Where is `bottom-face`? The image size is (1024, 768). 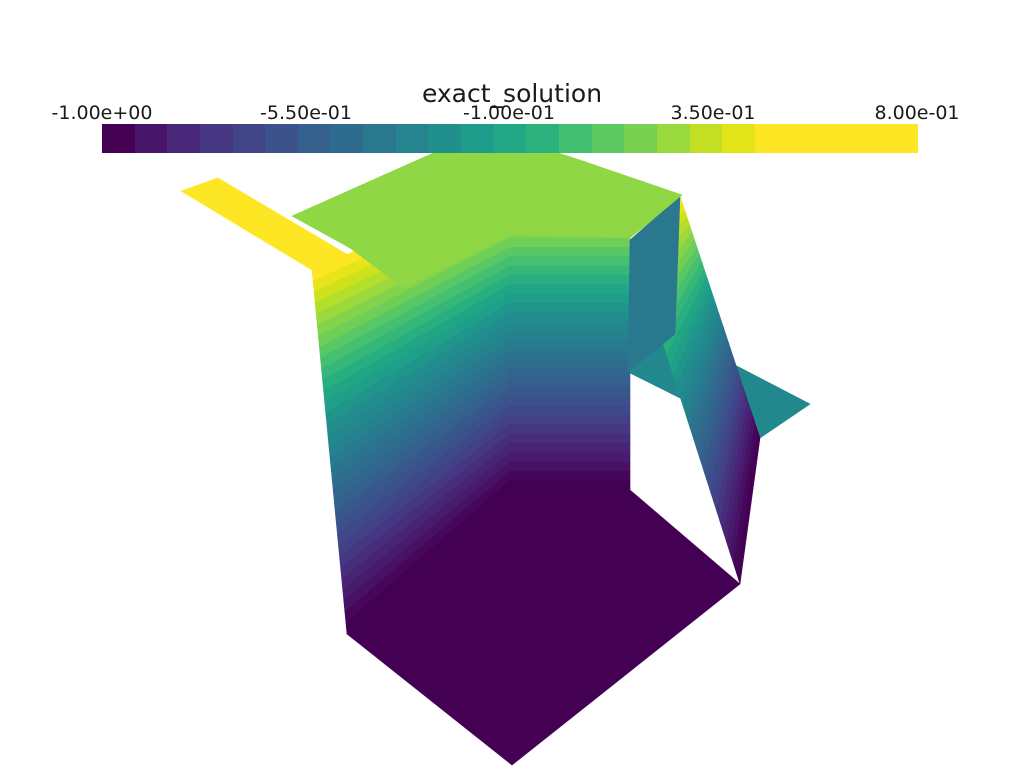 bottom-face is located at coordinates (543, 627).